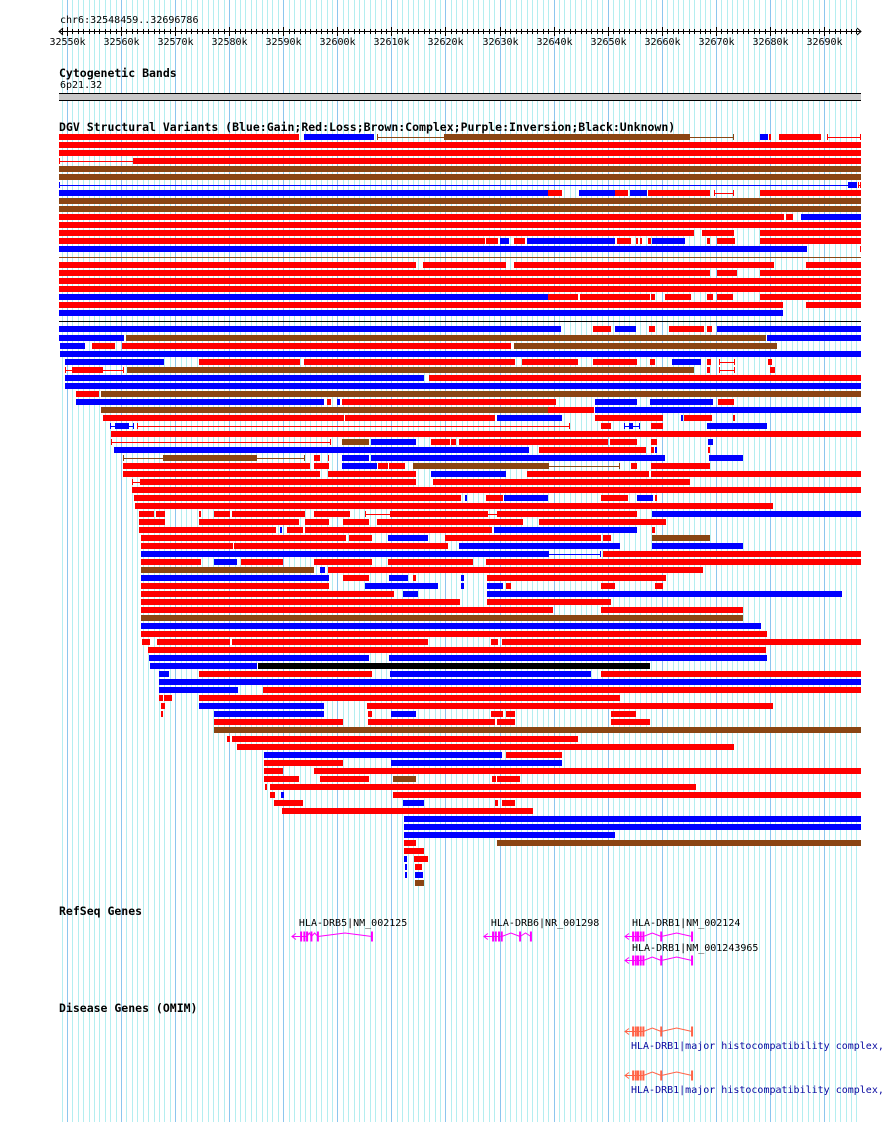  Describe the element at coordinates (445, 936) in the screenshot. I see `refseq-gene-glyph` at that location.